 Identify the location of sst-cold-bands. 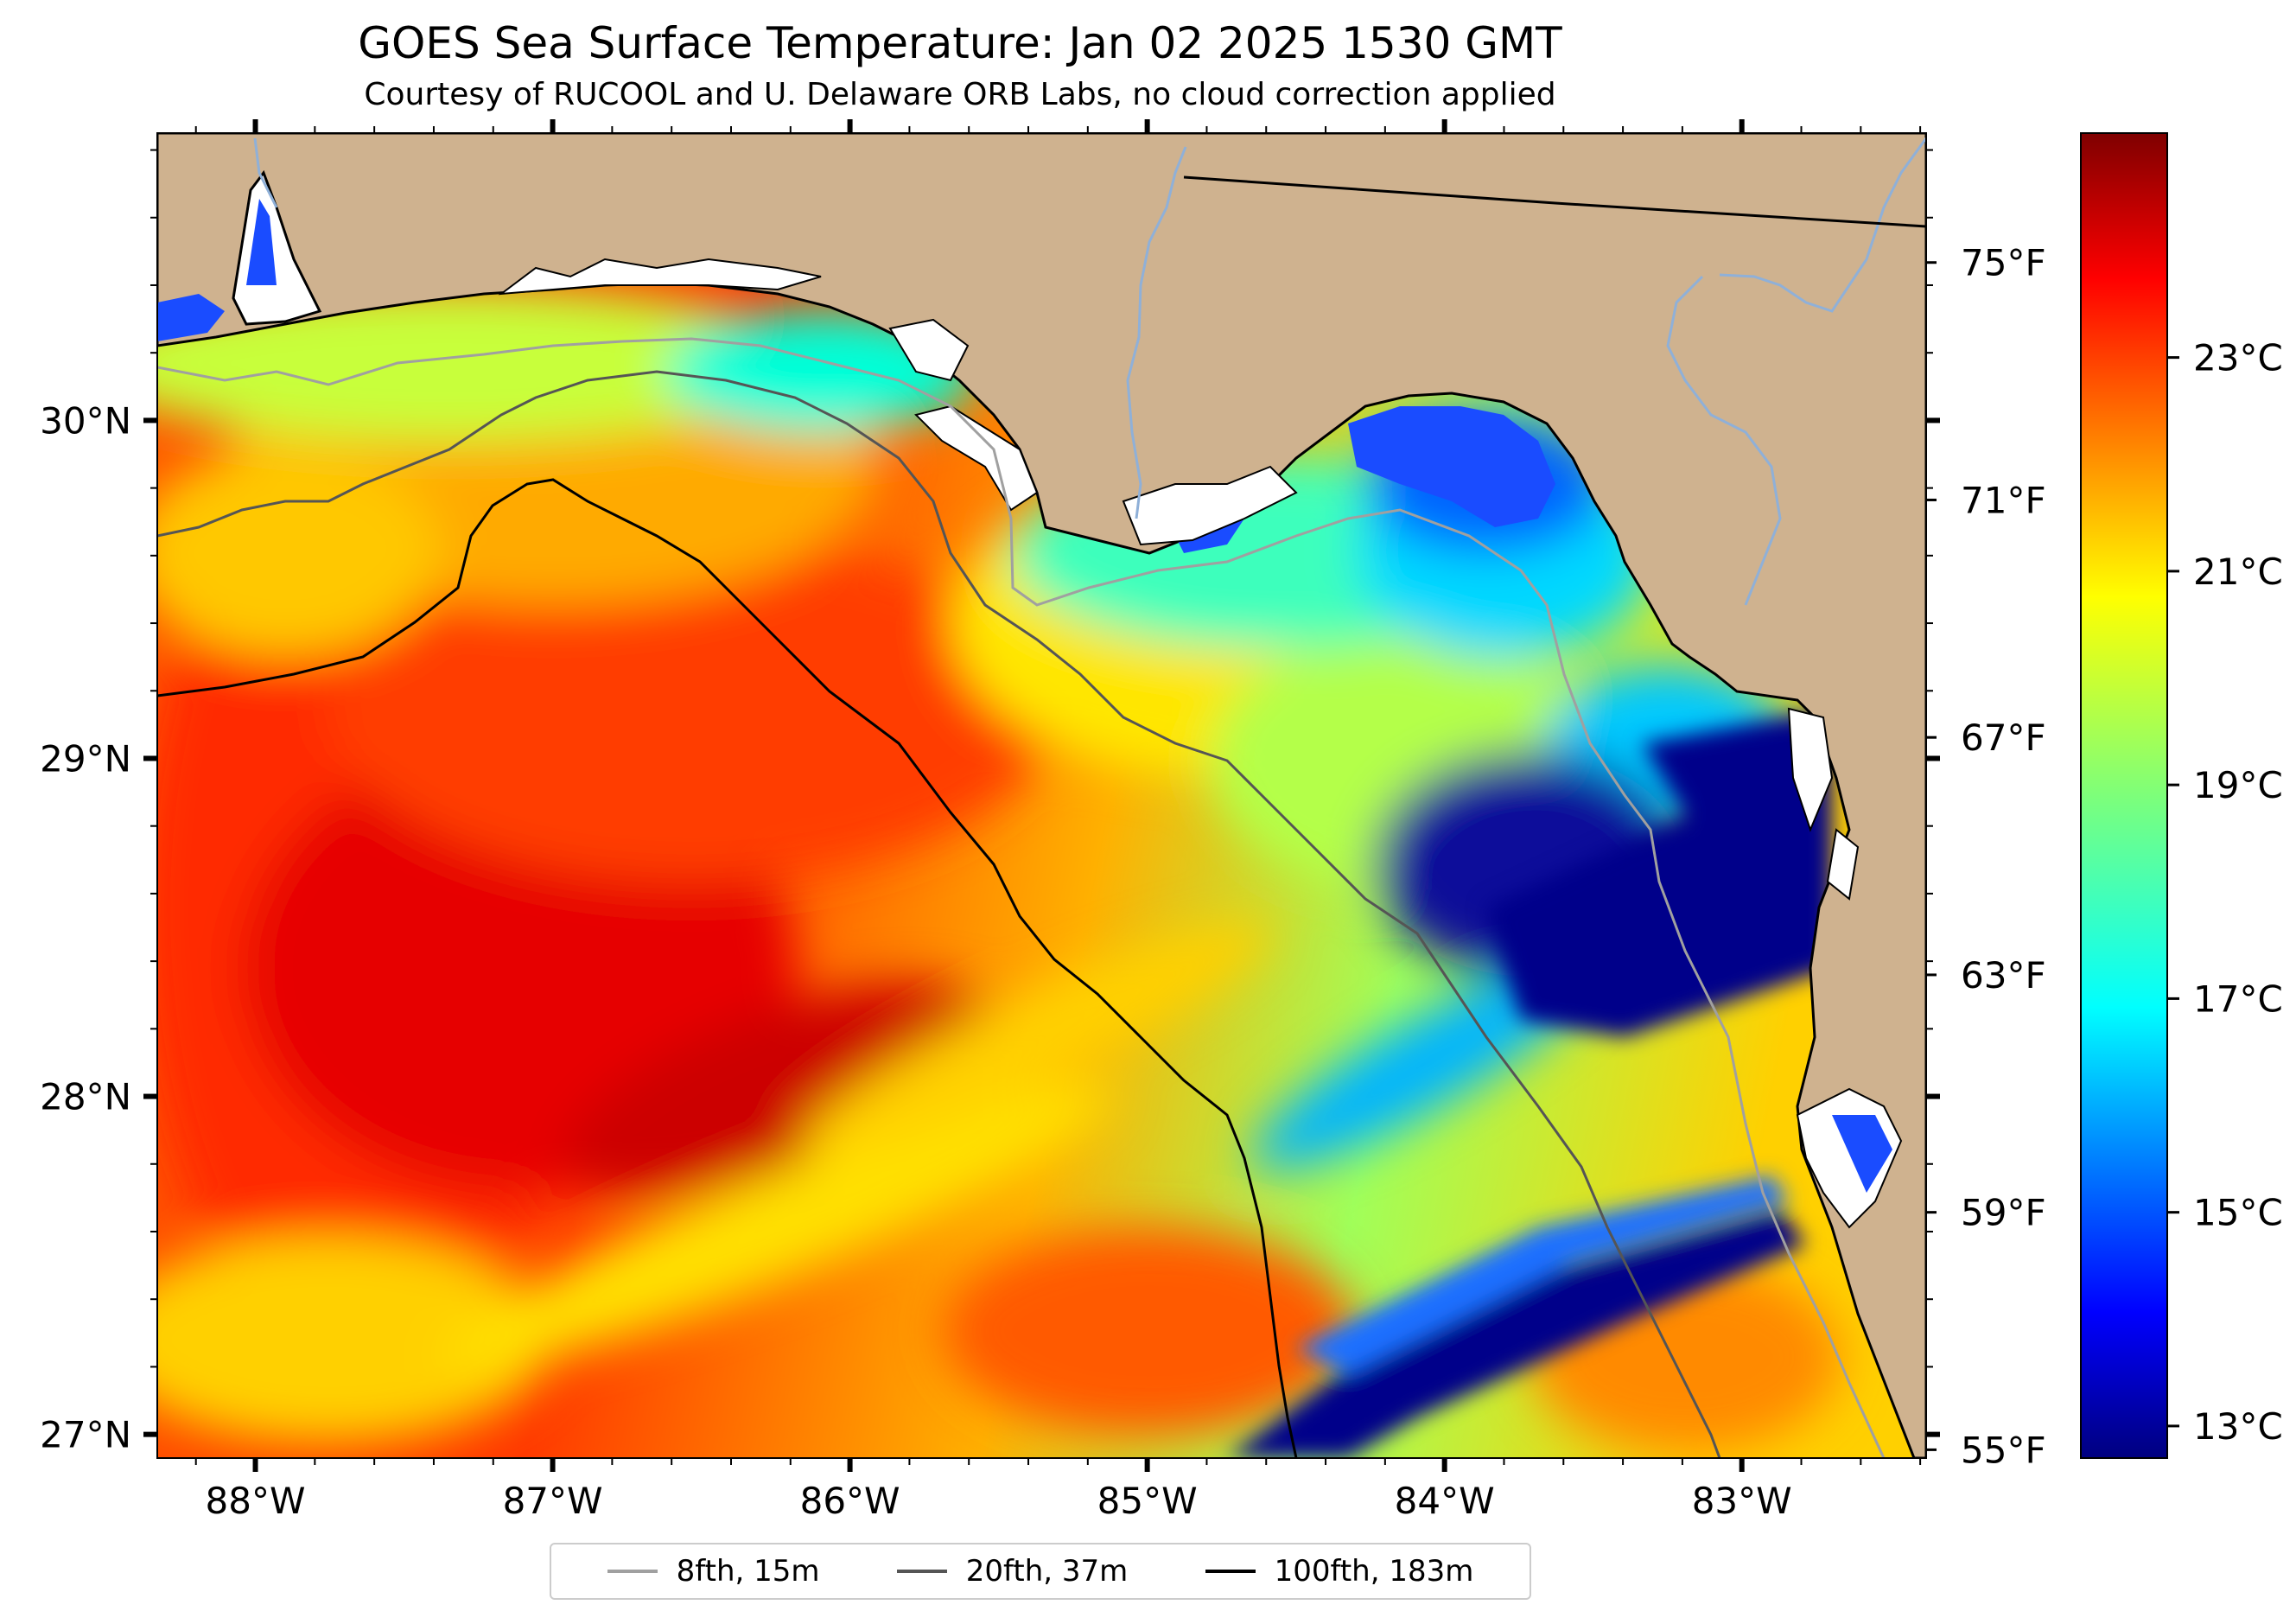
(1529, 1083).